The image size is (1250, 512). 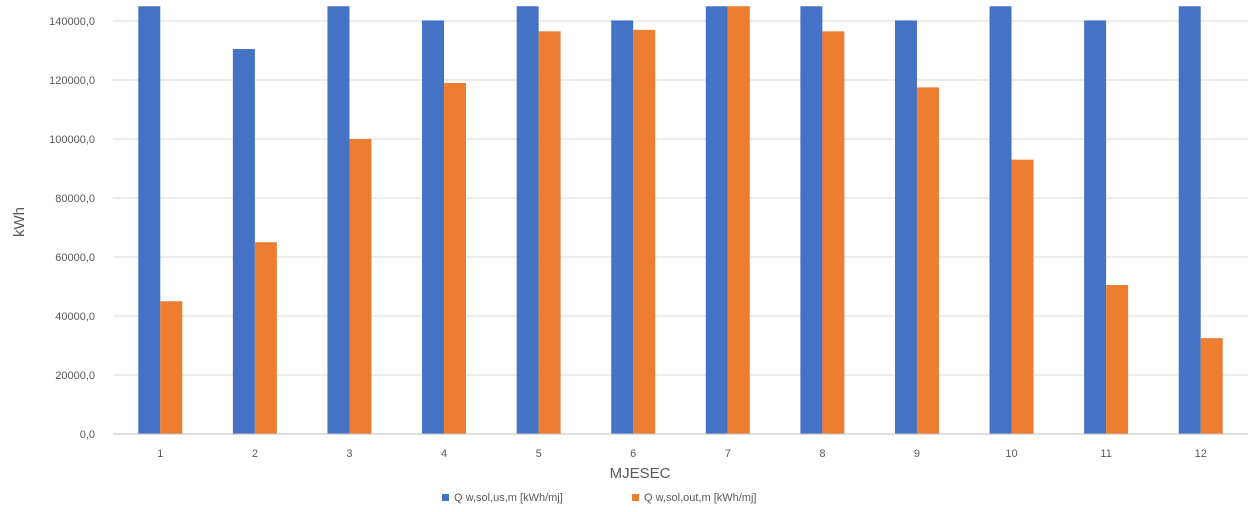 I want to click on y-tick-label: 0,0, so click(x=87, y=435).